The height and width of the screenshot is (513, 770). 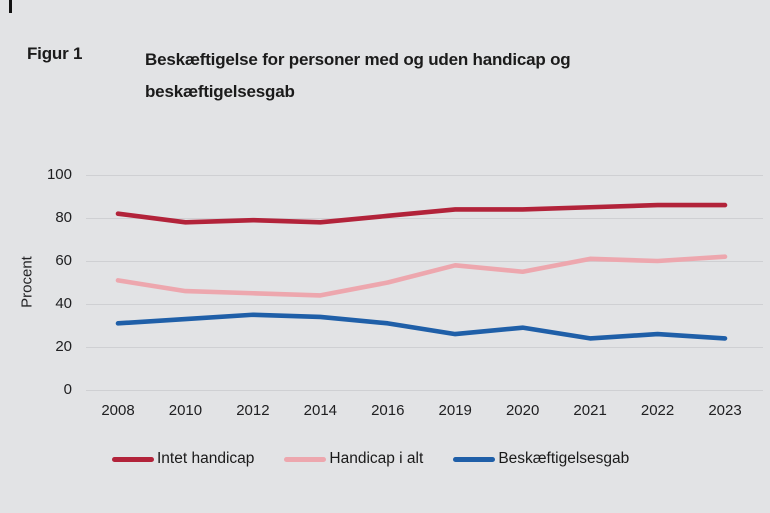 What do you see at coordinates (118, 410) in the screenshot?
I see `x-tick-label: 2008` at bounding box center [118, 410].